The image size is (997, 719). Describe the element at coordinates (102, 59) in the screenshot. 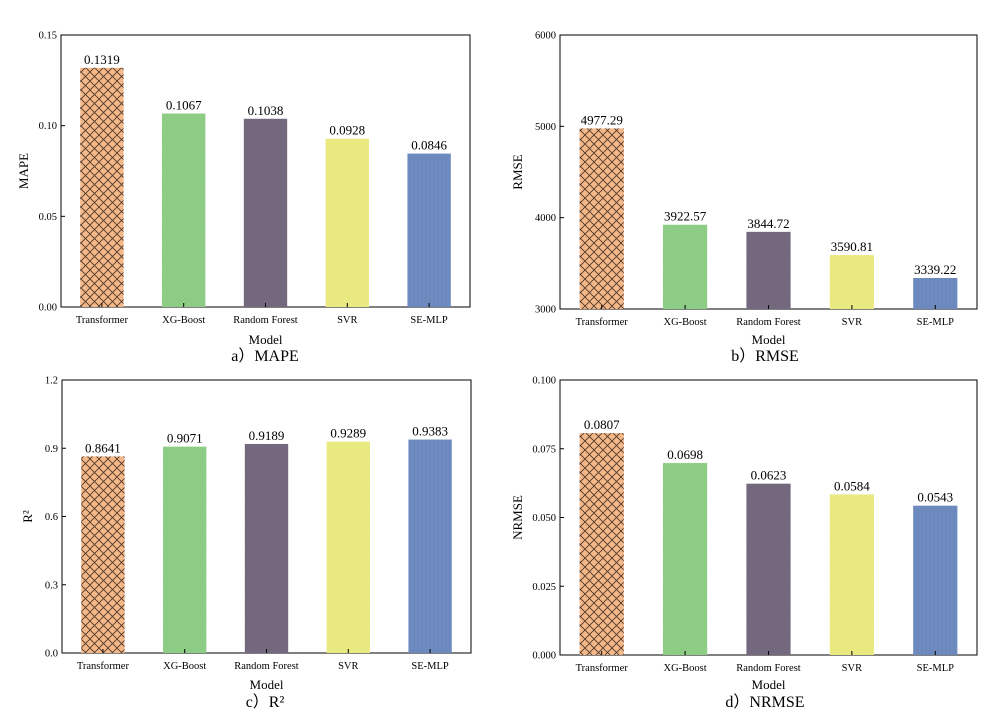

I see `mape-data-label: 0.1319` at that location.